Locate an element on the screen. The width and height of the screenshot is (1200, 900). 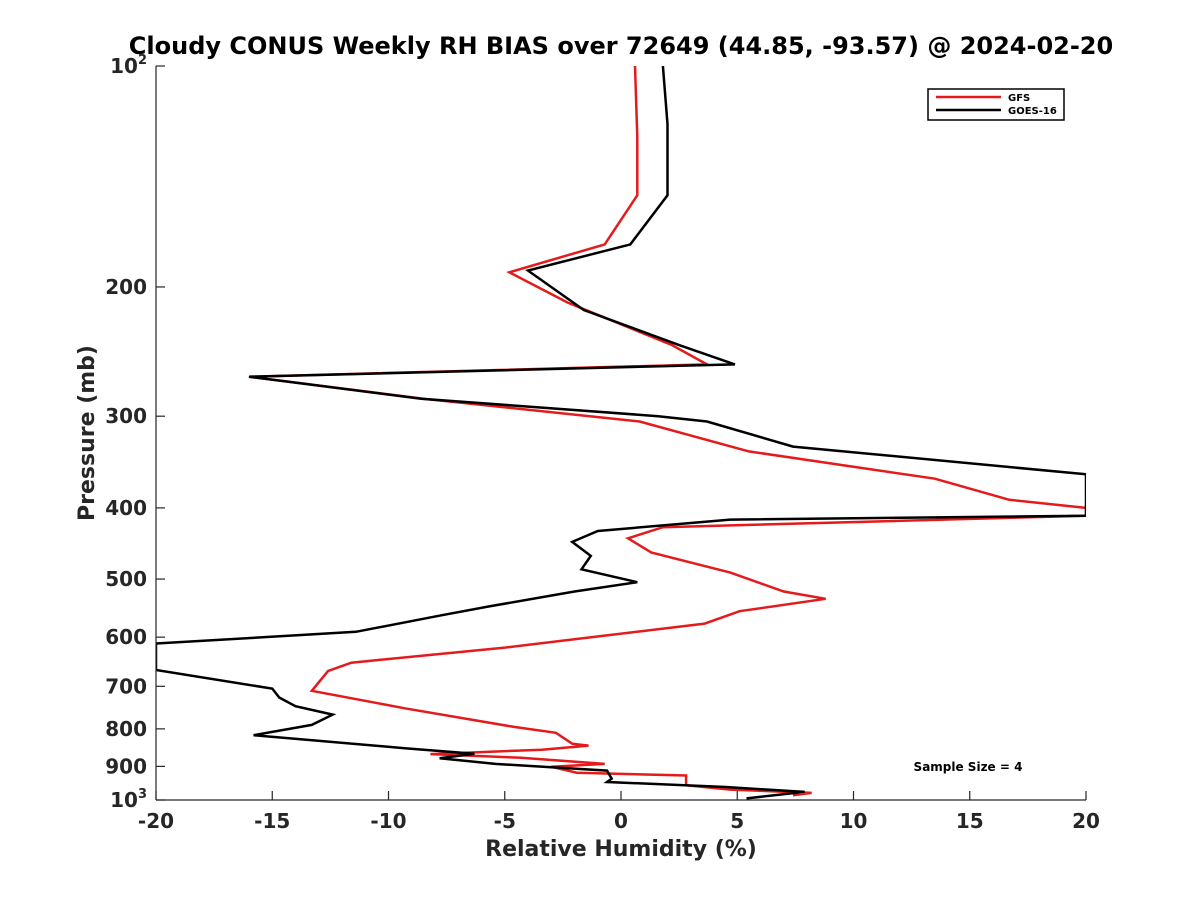
y-axis-label: Pressure (mb) is located at coordinates (87, 433).